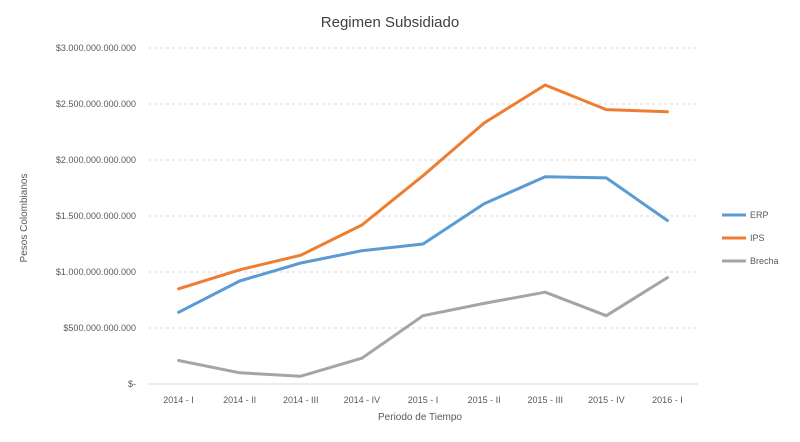 Image resolution: width=800 pixels, height=442 pixels. Describe the element at coordinates (757, 238) in the screenshot. I see `legend-label-ips: IPS` at that location.